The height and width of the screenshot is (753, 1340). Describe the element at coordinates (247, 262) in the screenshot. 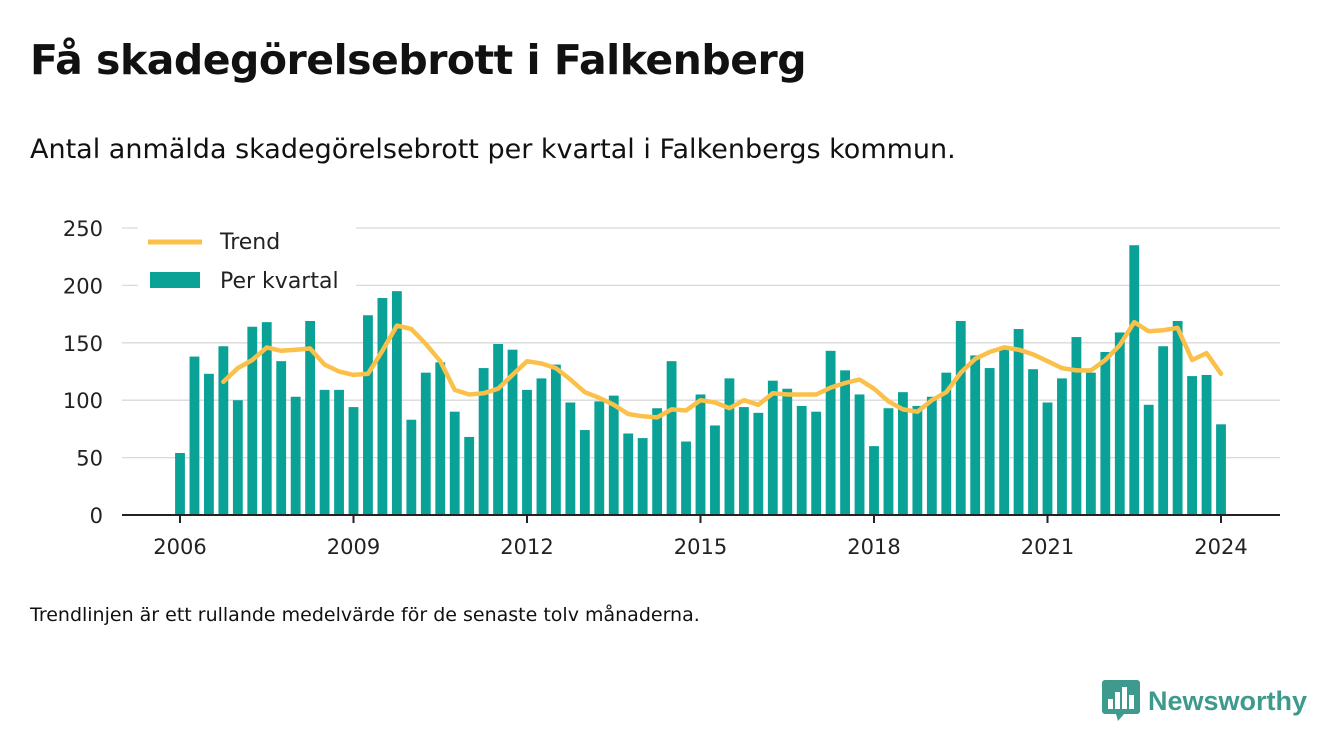

I see `legend: Trend Per kvartal` at that location.